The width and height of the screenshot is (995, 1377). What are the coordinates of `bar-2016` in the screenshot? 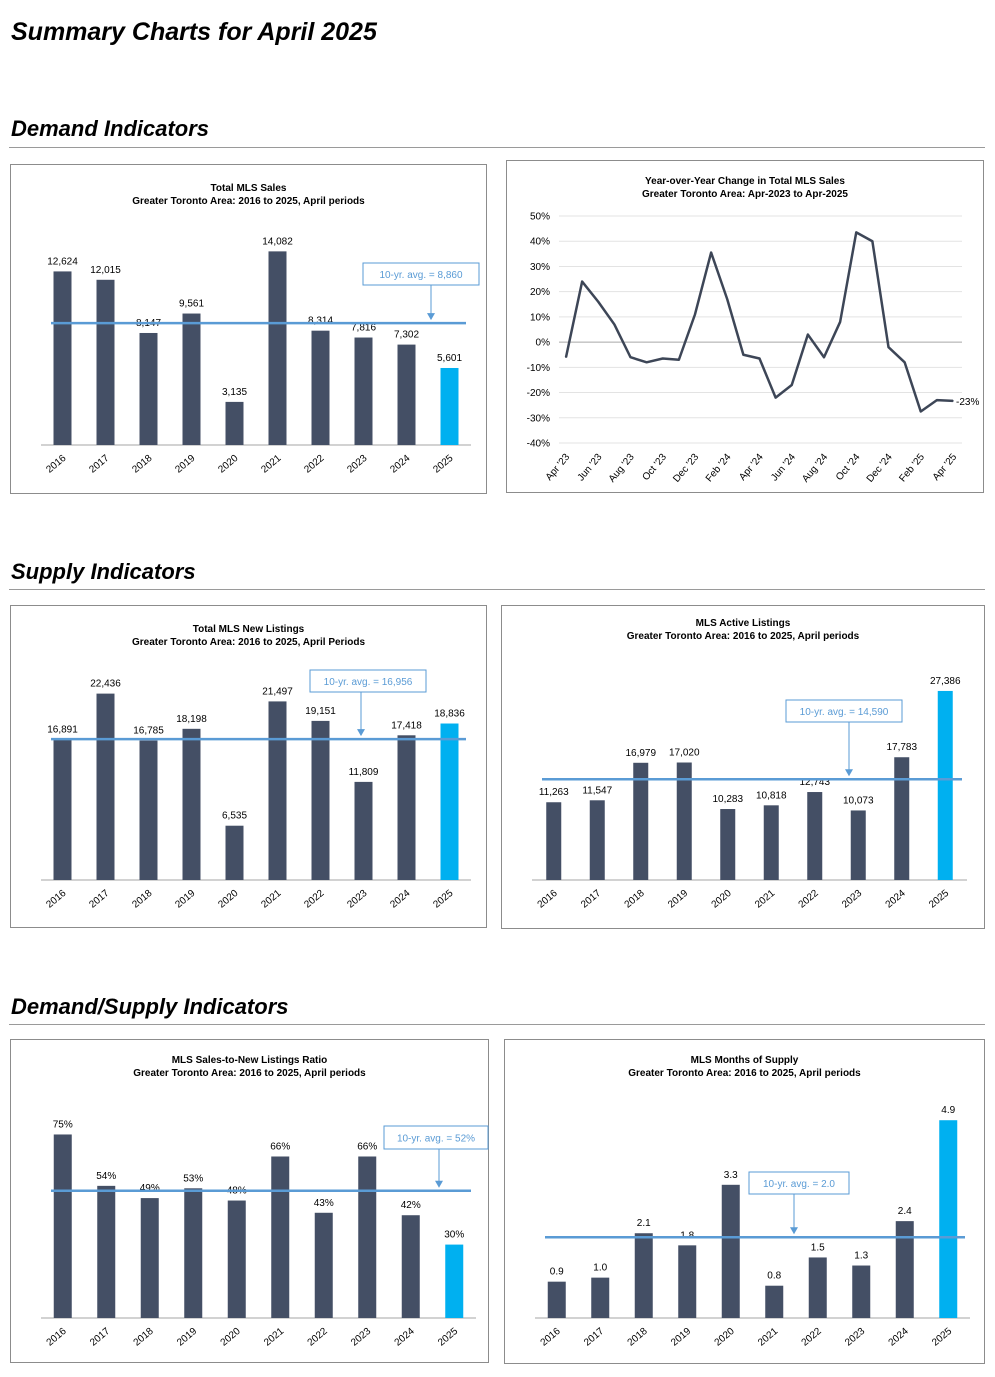 It's located at (62, 358).